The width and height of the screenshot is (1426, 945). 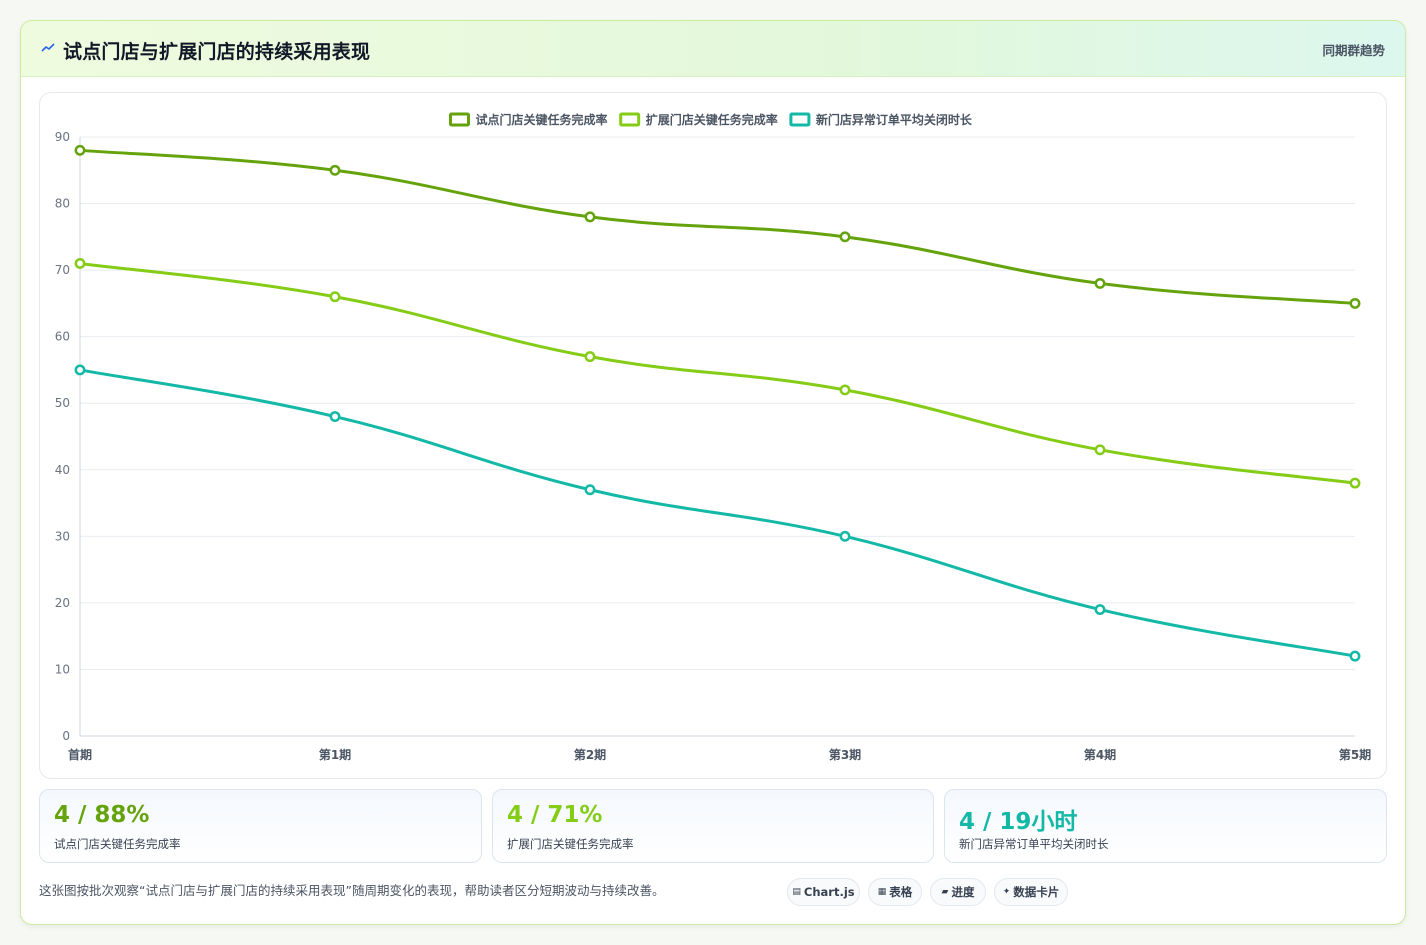 What do you see at coordinates (1034, 844) in the screenshot?
I see `stat-label: 新门店异常订单平均关闭时长` at bounding box center [1034, 844].